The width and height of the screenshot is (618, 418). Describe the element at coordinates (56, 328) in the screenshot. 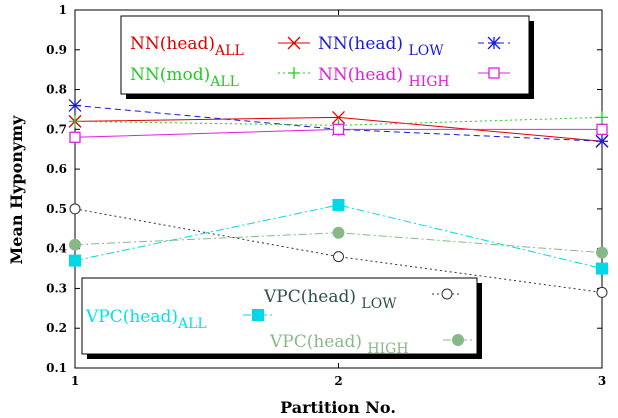

I see `y-tick-label: 0.2` at that location.